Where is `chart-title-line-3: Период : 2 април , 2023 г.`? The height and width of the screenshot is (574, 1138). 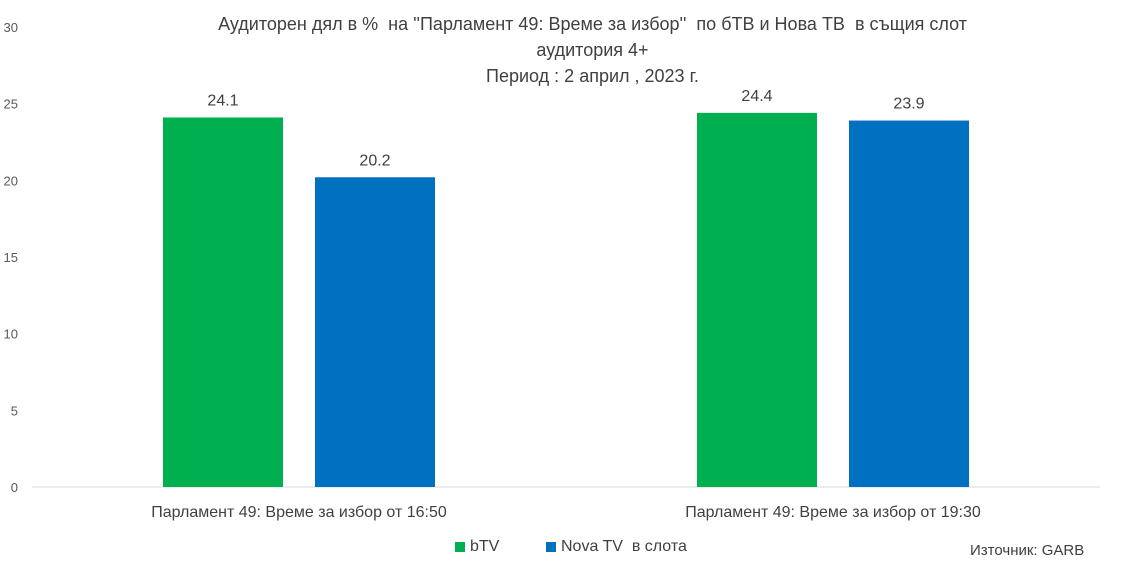
chart-title-line-3: Период : 2 април , 2023 г. is located at coordinates (592, 76).